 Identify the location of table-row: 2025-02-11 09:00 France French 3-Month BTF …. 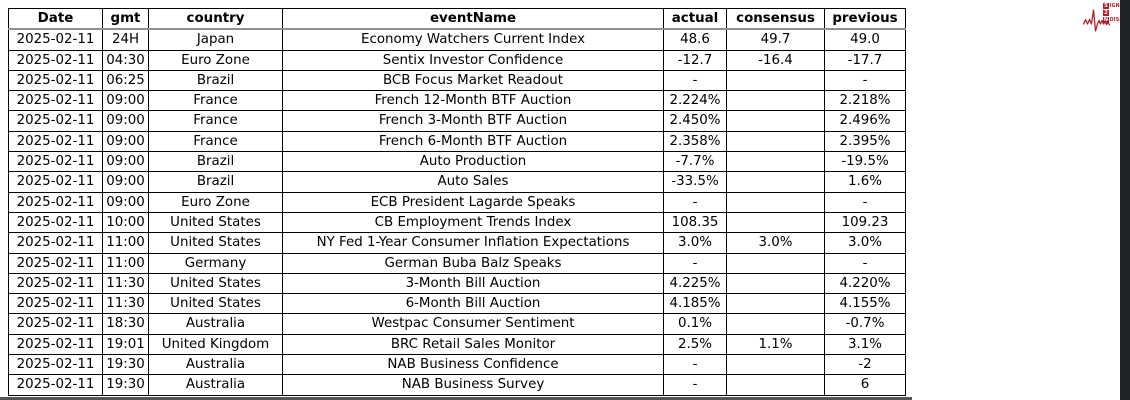
(457, 121).